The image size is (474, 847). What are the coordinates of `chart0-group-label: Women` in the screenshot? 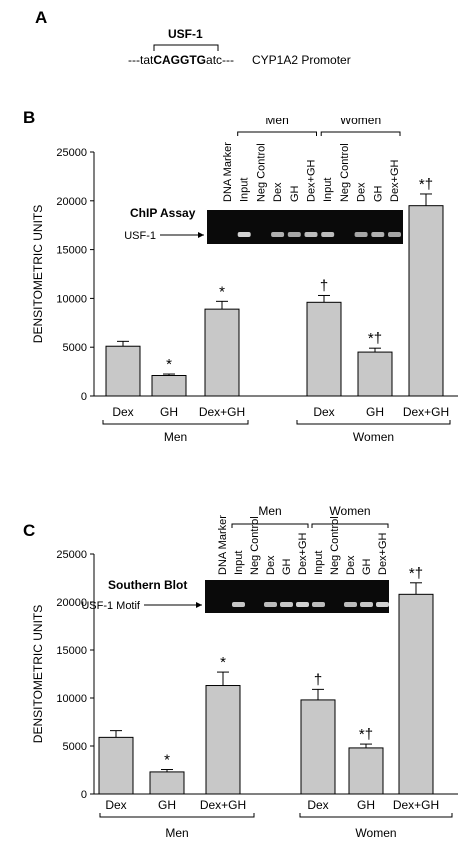 It's located at (373, 437).